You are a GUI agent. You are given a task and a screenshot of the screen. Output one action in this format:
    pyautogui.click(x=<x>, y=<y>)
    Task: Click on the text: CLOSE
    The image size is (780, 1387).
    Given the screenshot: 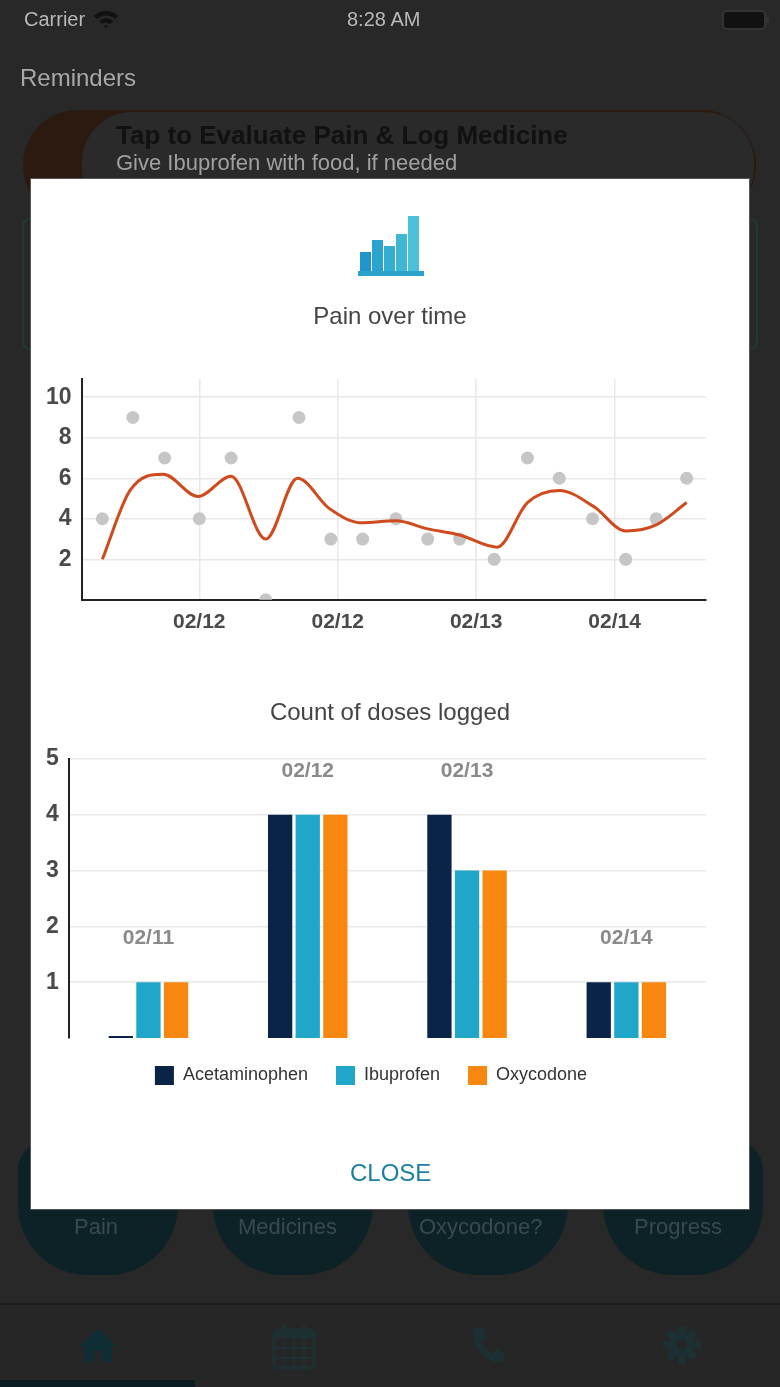 What is the action you would take?
    pyautogui.click(x=391, y=1173)
    